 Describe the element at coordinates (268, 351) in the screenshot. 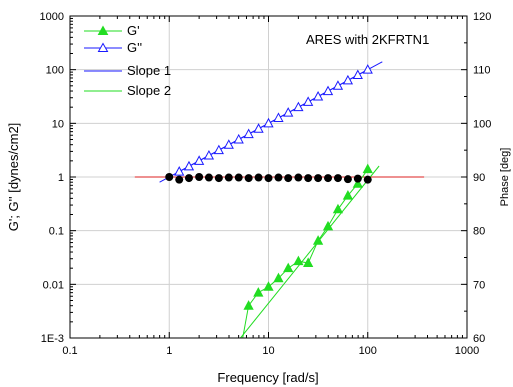

I see `x-tick-label: 10` at that location.